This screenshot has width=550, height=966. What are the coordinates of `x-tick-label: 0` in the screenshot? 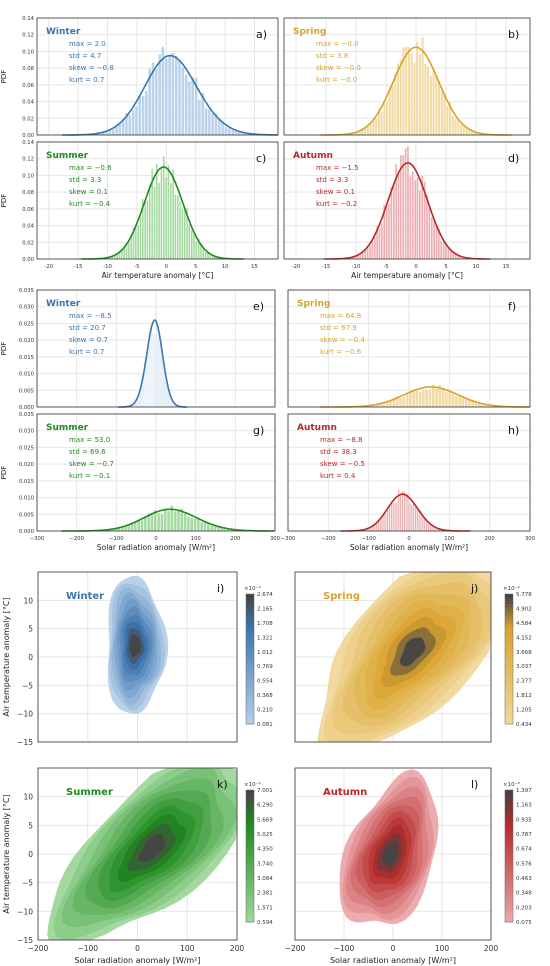 It's located at (167, 267).